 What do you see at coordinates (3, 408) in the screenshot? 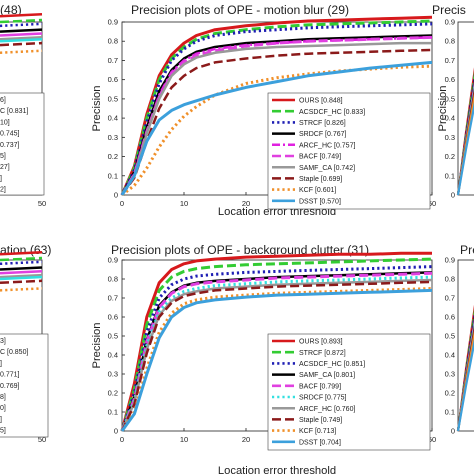
I see `legend-entry: 0]` at bounding box center [3, 408].